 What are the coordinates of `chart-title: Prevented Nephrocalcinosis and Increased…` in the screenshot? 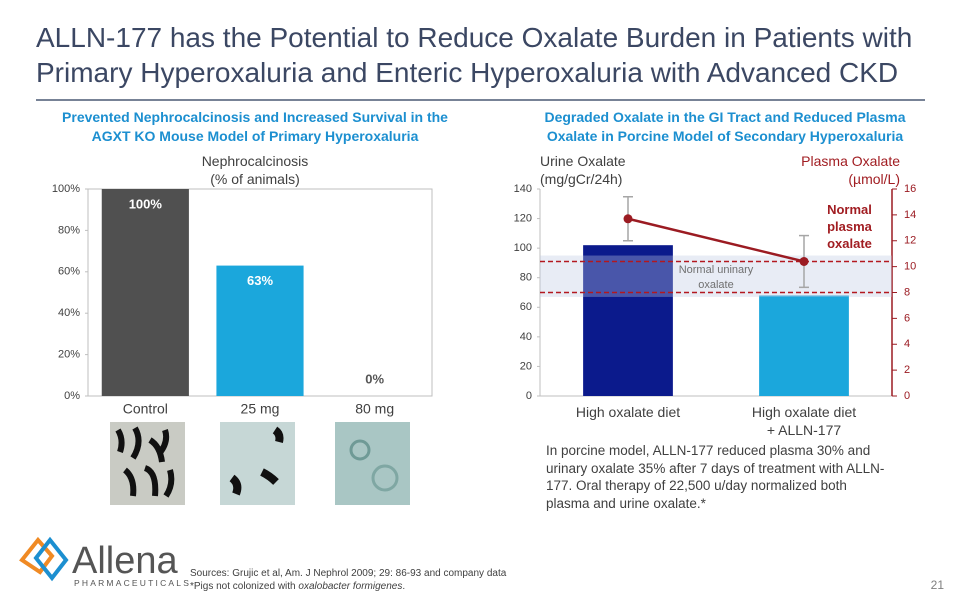 It's located at (255, 126).